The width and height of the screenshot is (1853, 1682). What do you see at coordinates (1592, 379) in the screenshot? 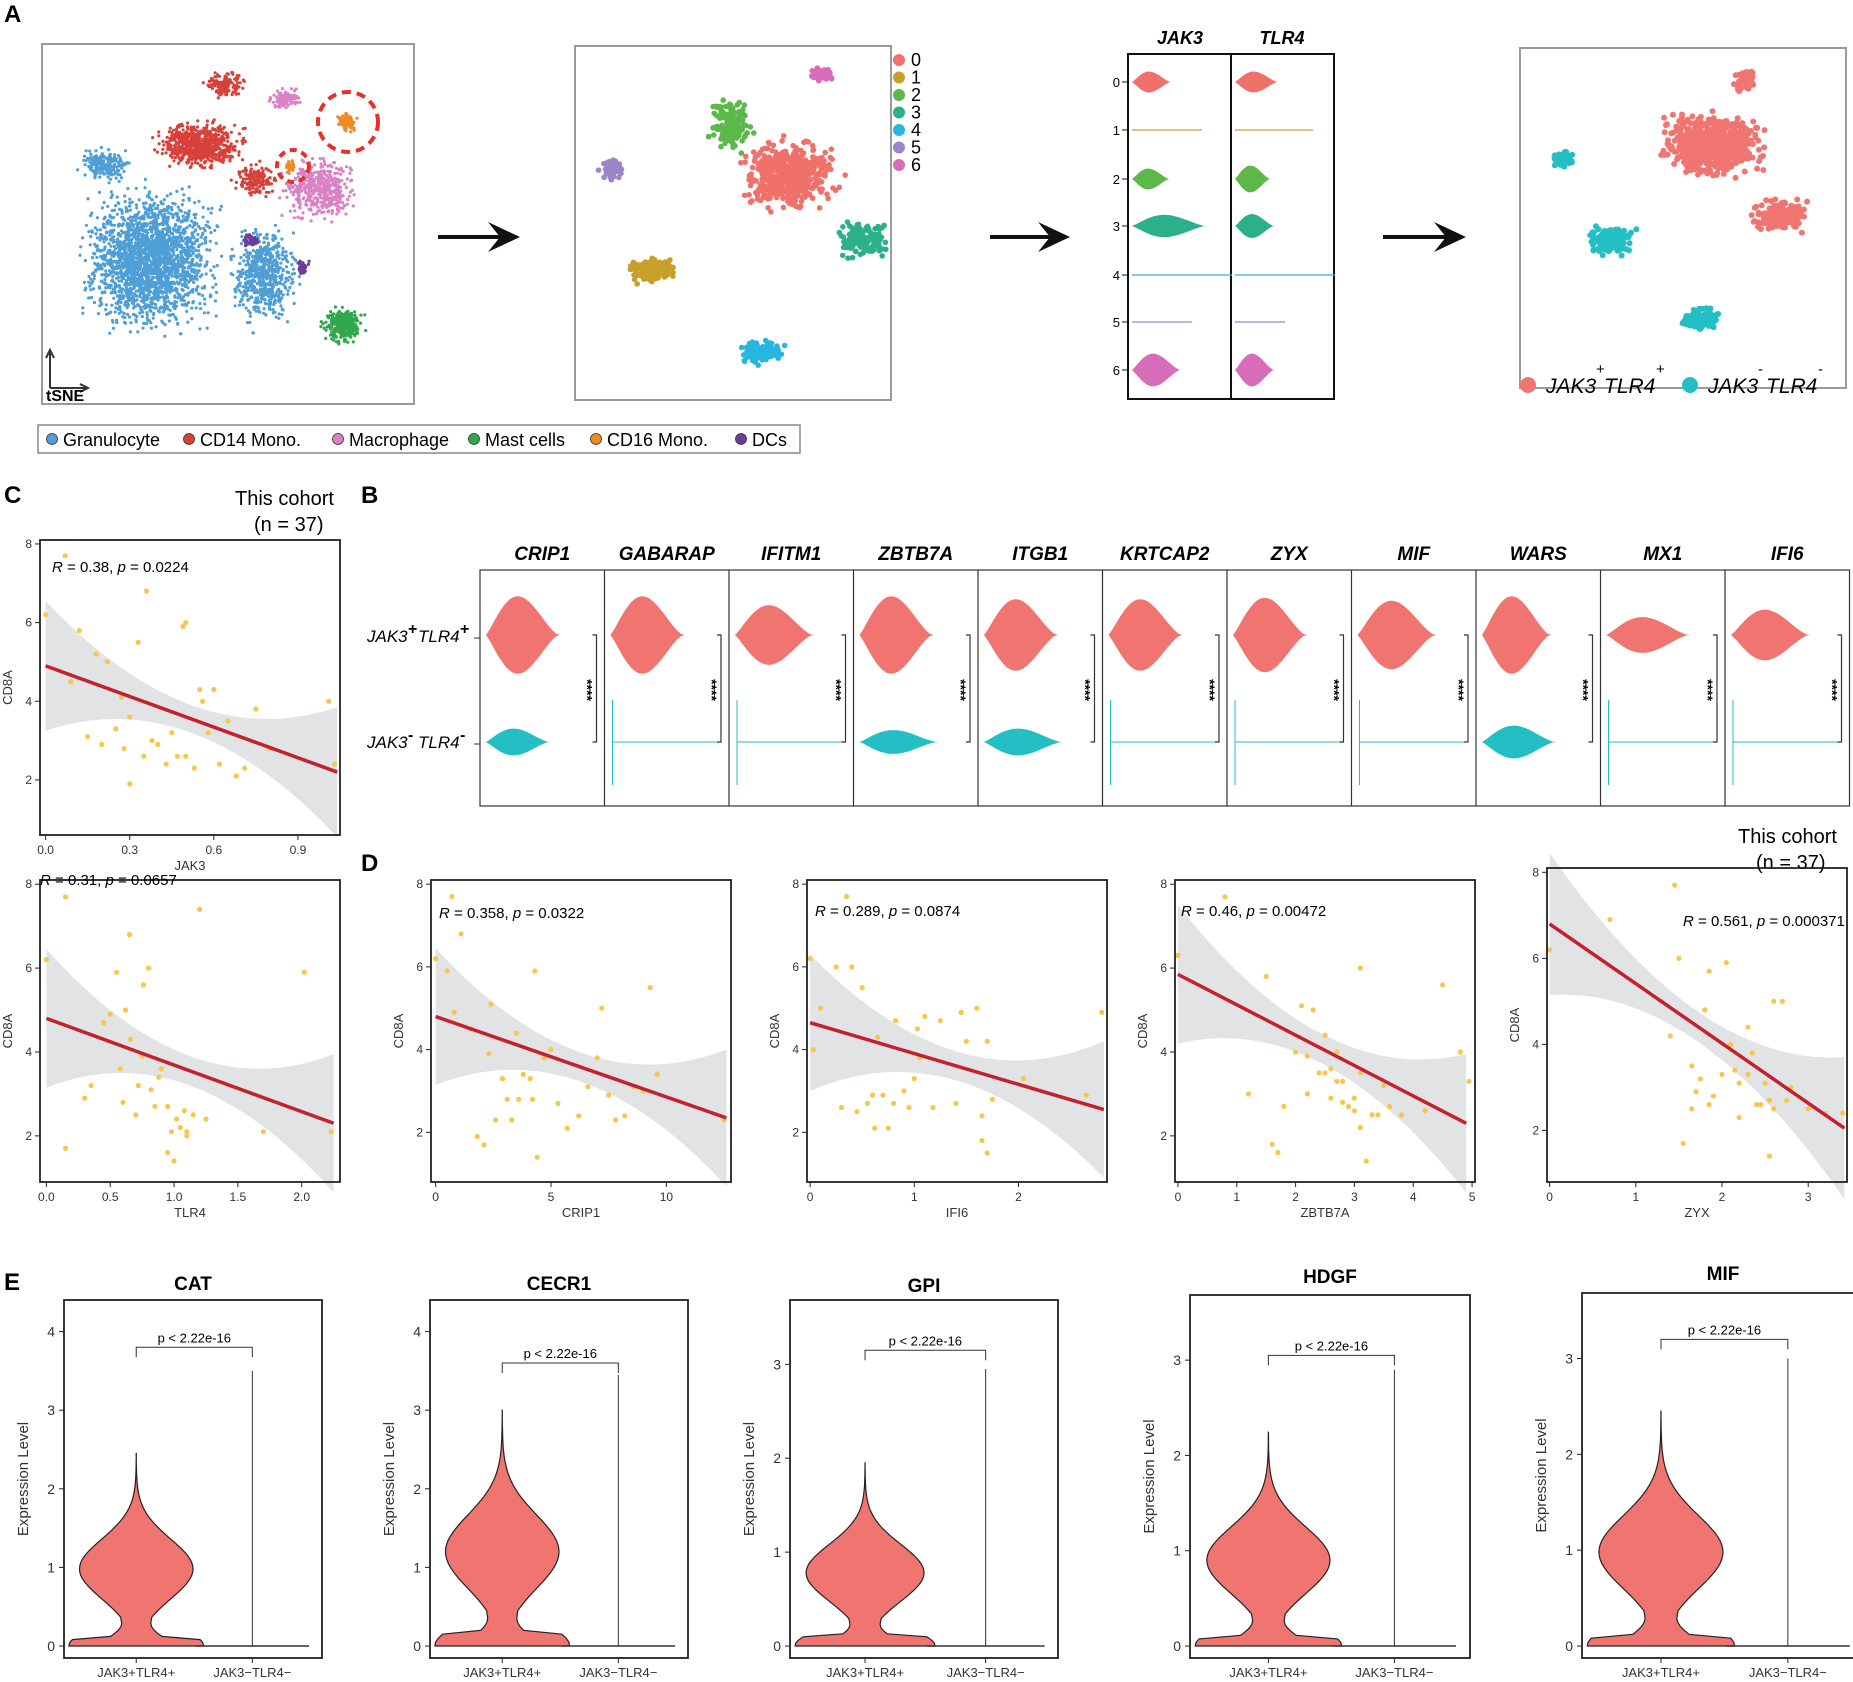
I see `group-legend-item-0: JAK3+TLR4+` at bounding box center [1592, 379].